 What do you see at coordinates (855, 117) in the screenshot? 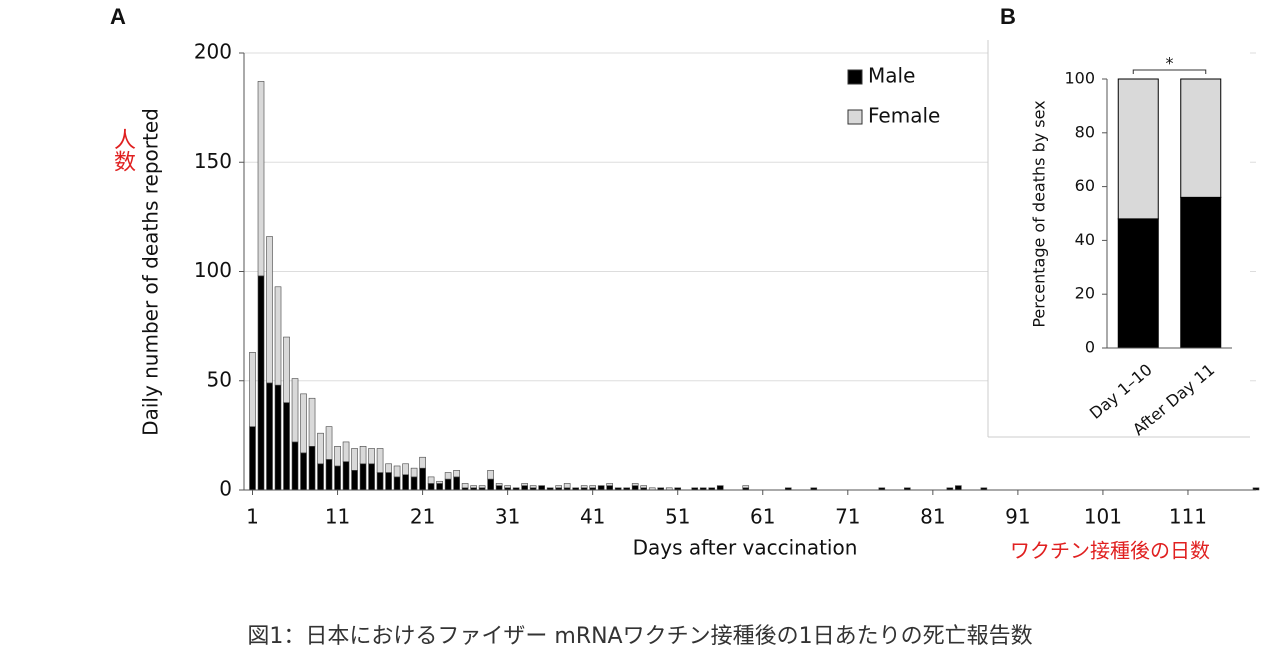
I see `legend-swatch` at bounding box center [855, 117].